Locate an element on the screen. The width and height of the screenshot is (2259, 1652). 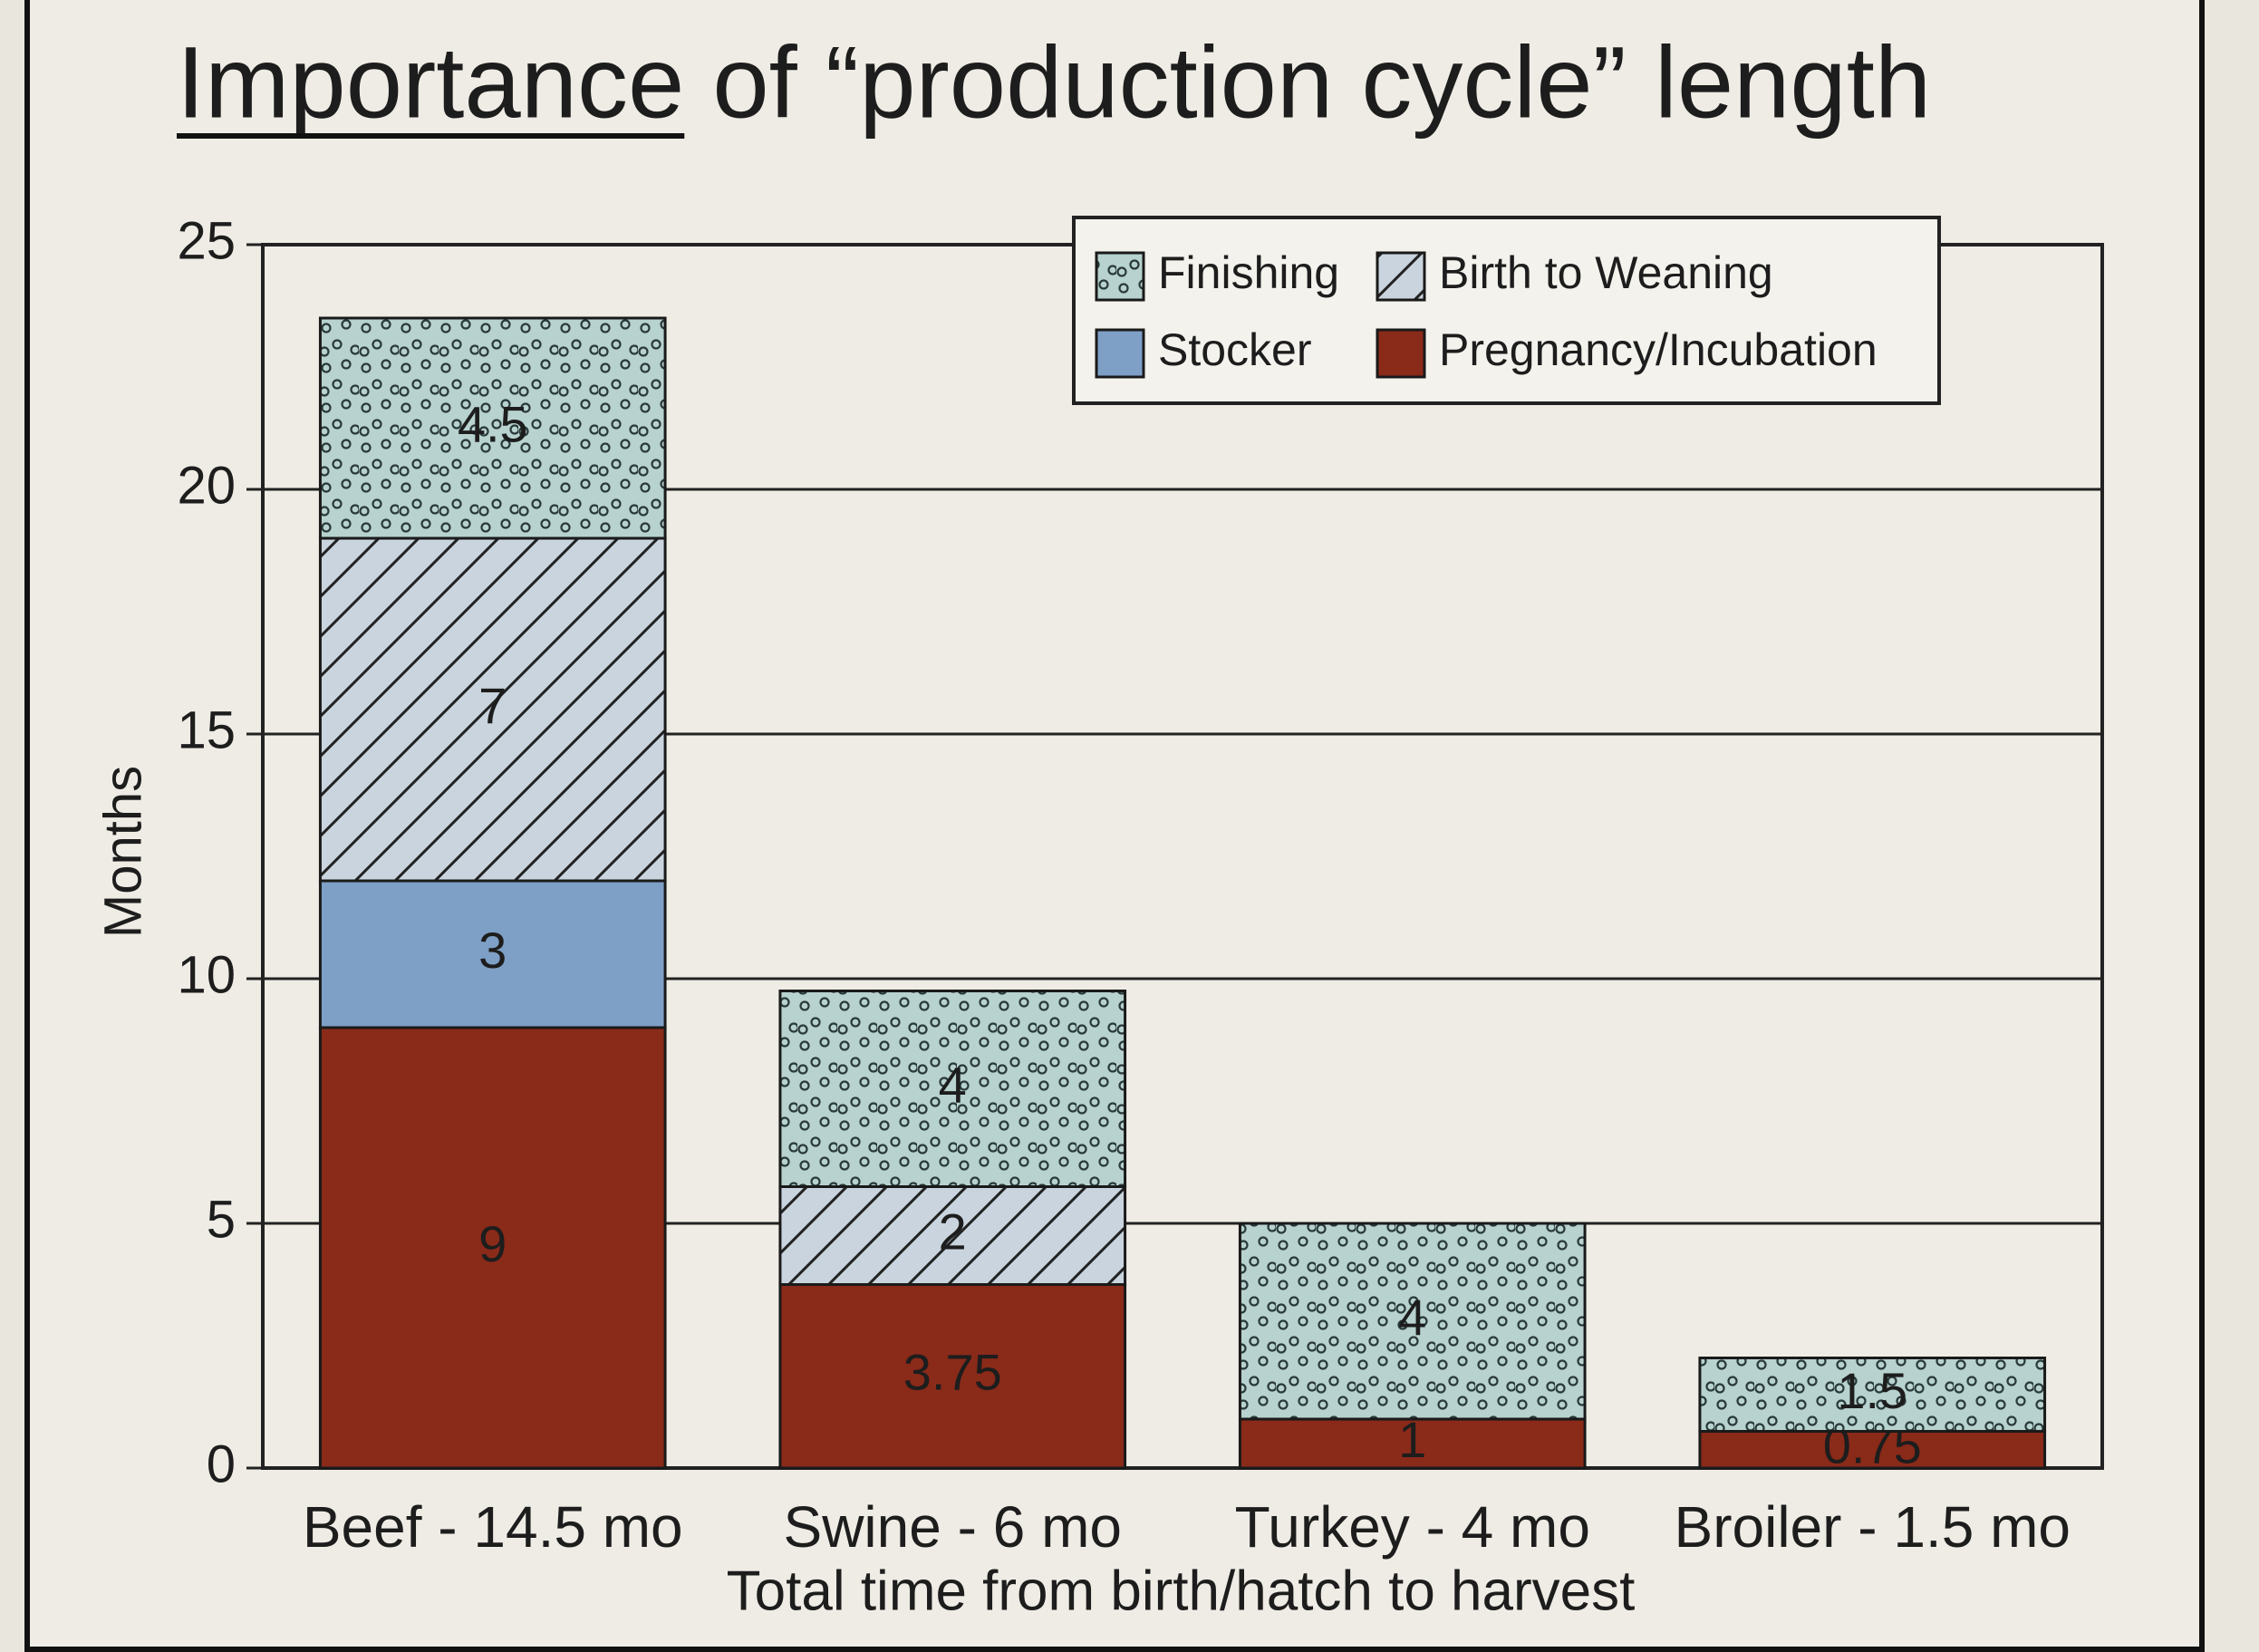
legend-label: Pregnancy/Incubation is located at coordinates (1658, 349).